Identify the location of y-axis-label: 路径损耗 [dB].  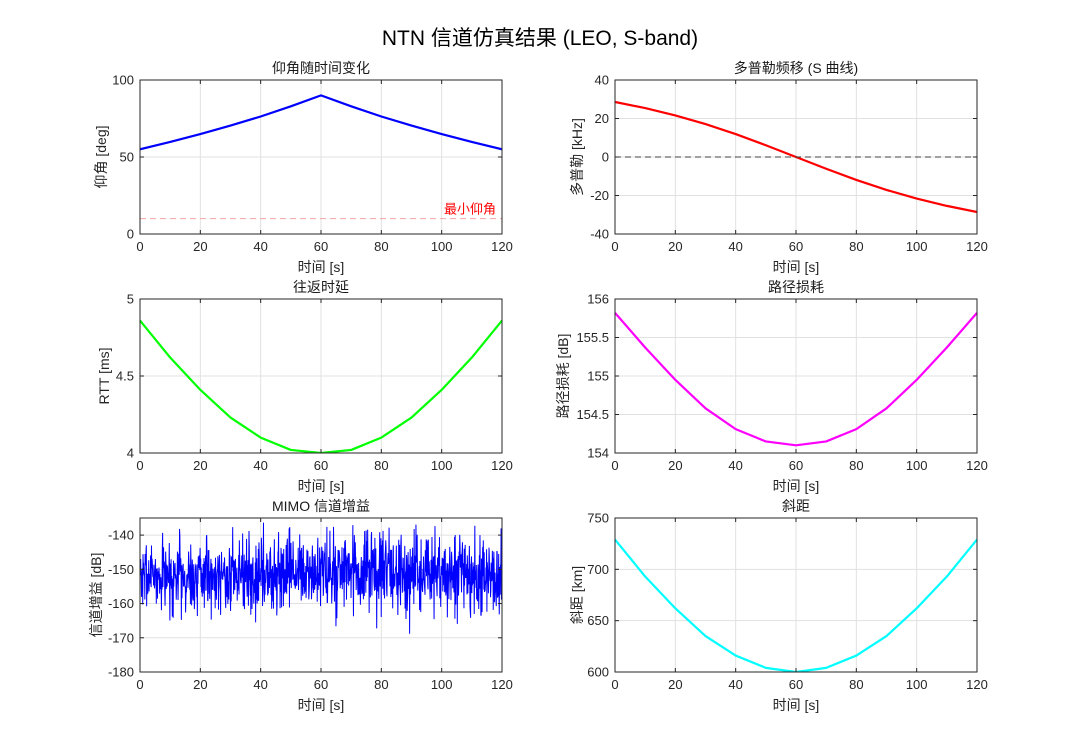
(563, 376).